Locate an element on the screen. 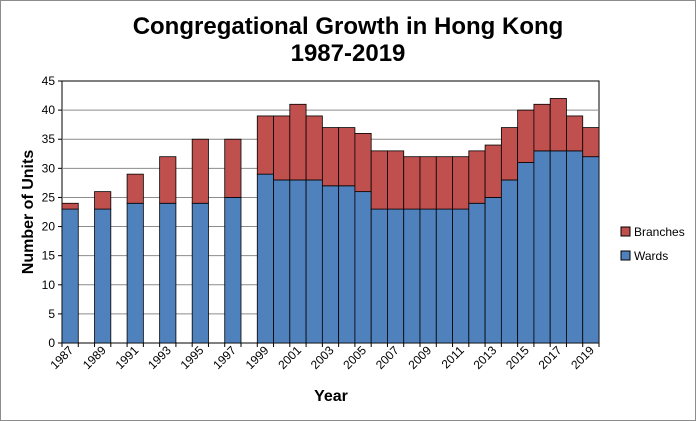  bar-branches-2004 is located at coordinates (347, 157).